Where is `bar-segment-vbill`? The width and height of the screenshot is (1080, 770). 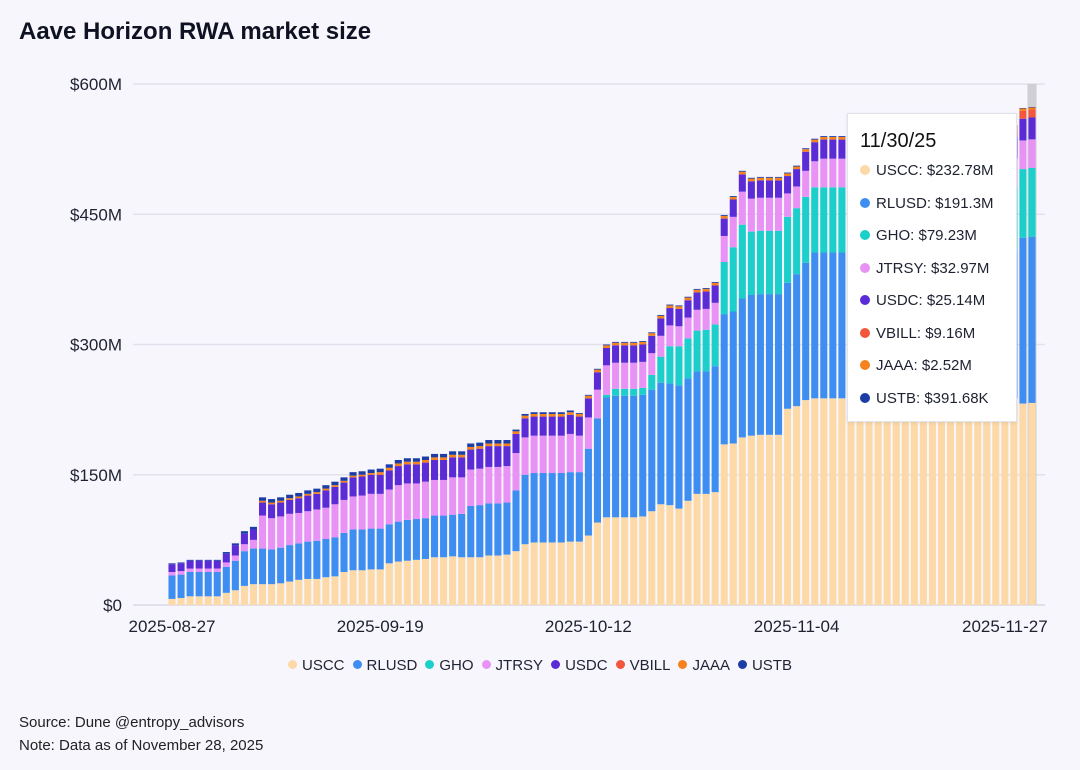 bar-segment-vbill is located at coordinates (1032, 113).